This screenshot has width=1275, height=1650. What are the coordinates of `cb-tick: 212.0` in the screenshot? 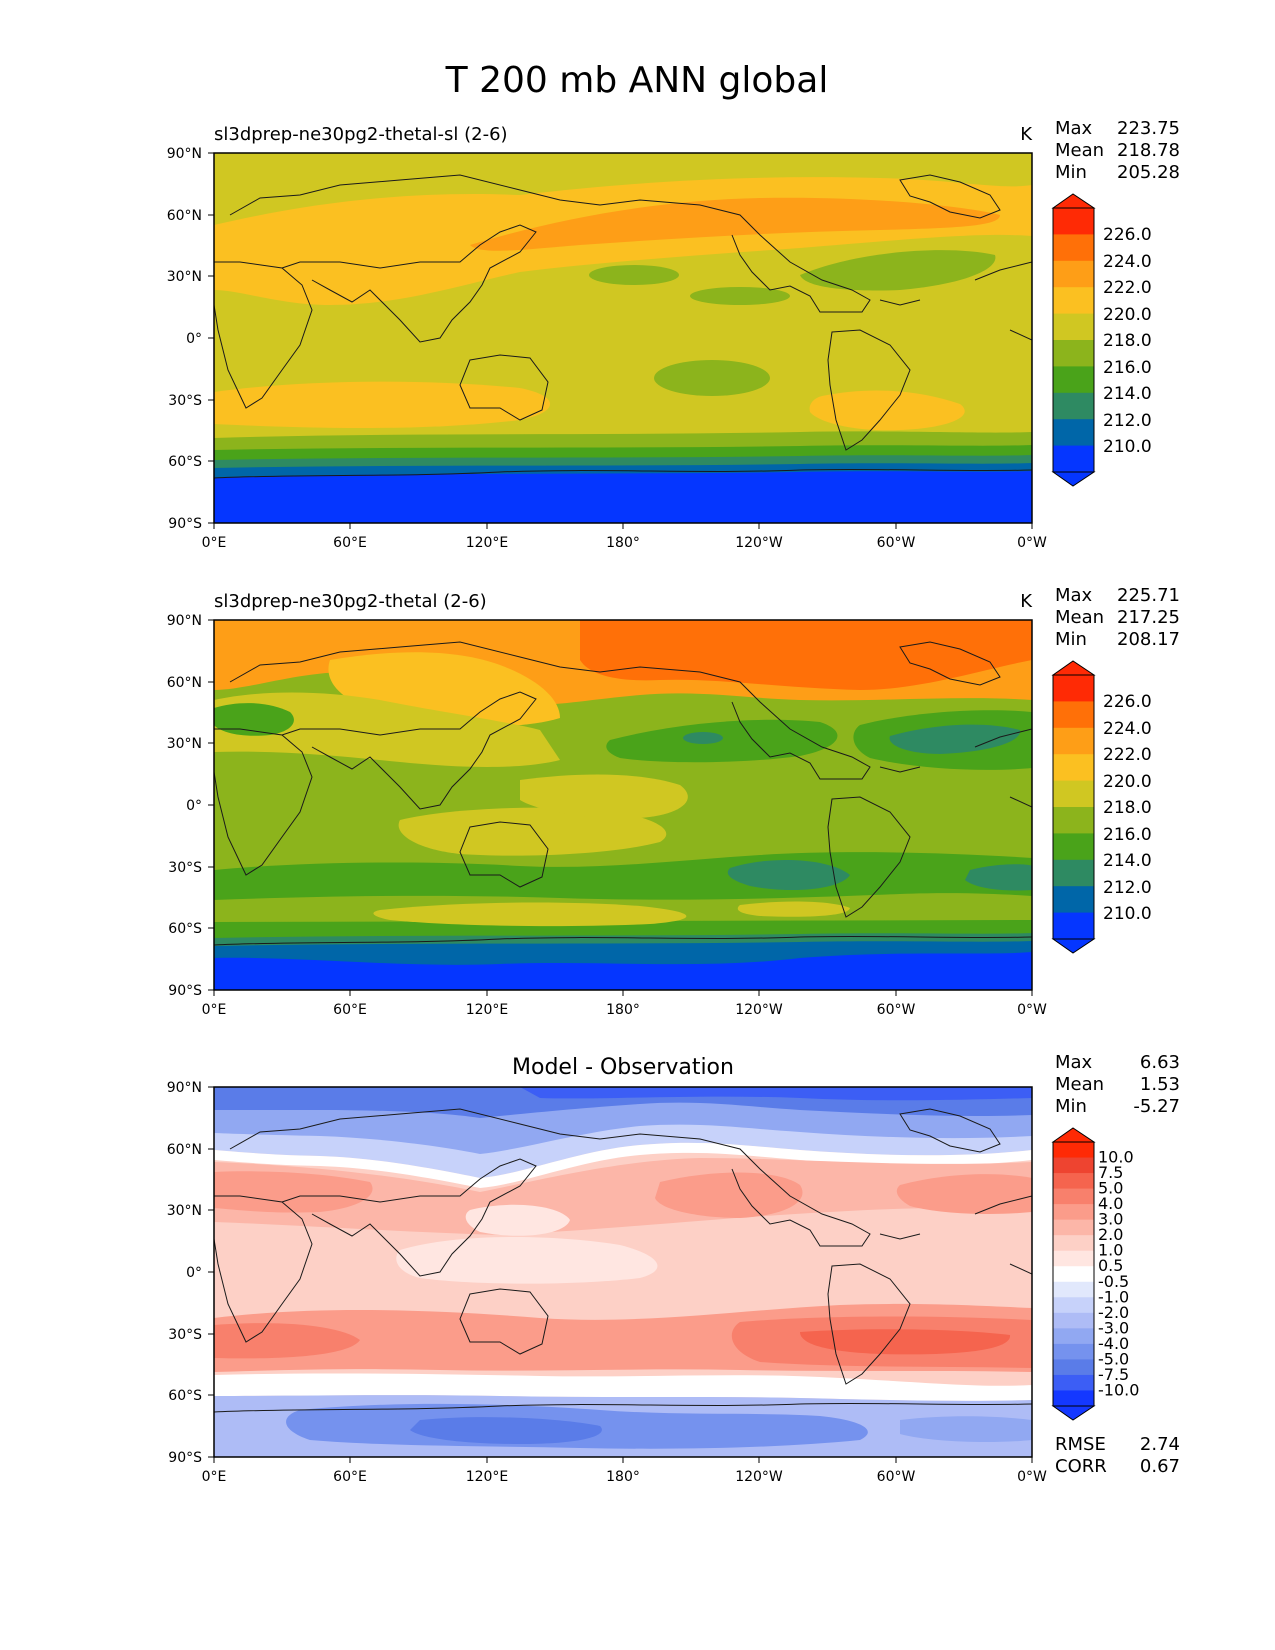 It's located at (1127, 421).